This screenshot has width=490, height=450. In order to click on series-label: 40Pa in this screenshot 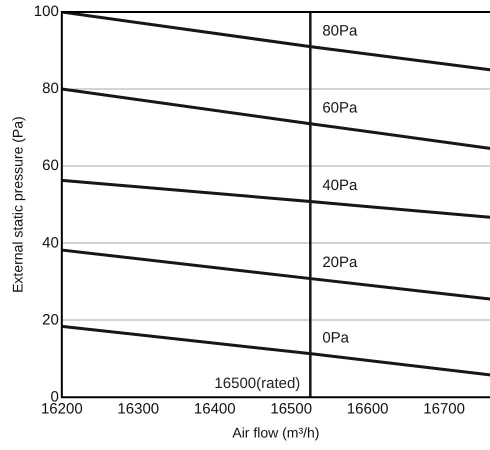, I will do `click(340, 185)`.